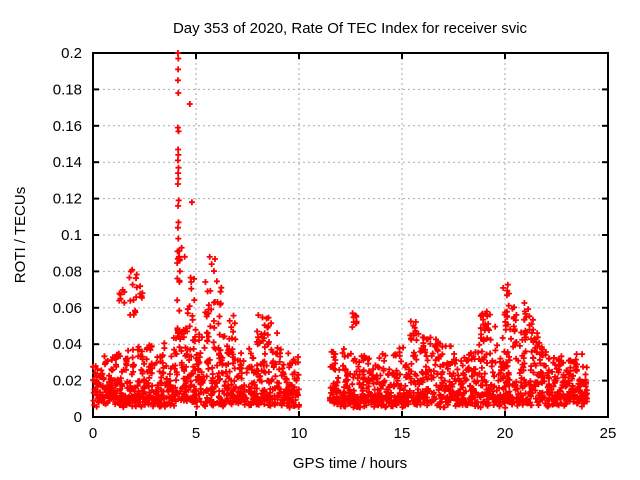  Describe the element at coordinates (93, 433) in the screenshot. I see `x-tick-label: 0` at that location.